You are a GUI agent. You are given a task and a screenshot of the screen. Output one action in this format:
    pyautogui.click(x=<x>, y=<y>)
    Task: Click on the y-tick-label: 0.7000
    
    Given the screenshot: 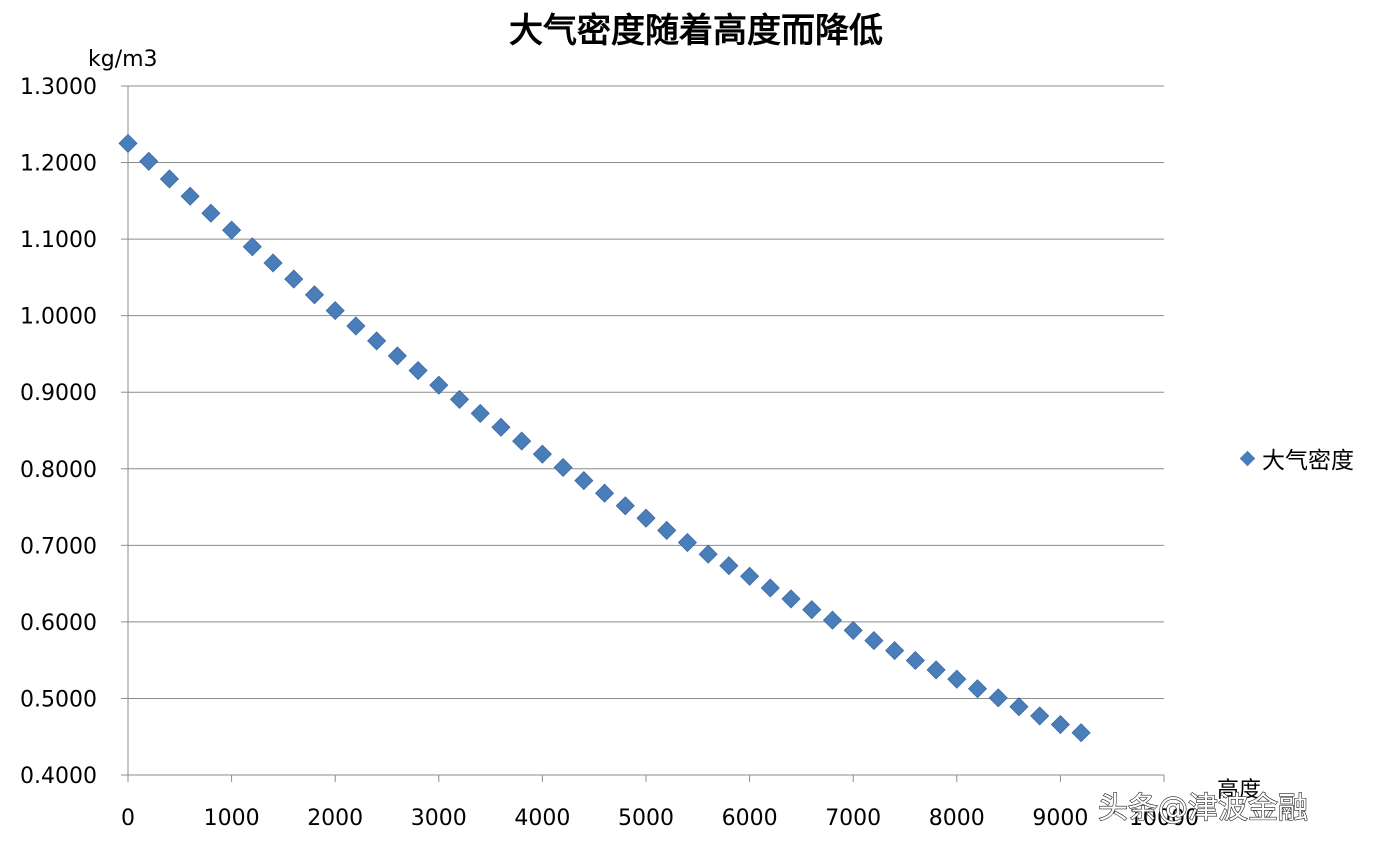 What is the action you would take?
    pyautogui.click(x=58, y=546)
    